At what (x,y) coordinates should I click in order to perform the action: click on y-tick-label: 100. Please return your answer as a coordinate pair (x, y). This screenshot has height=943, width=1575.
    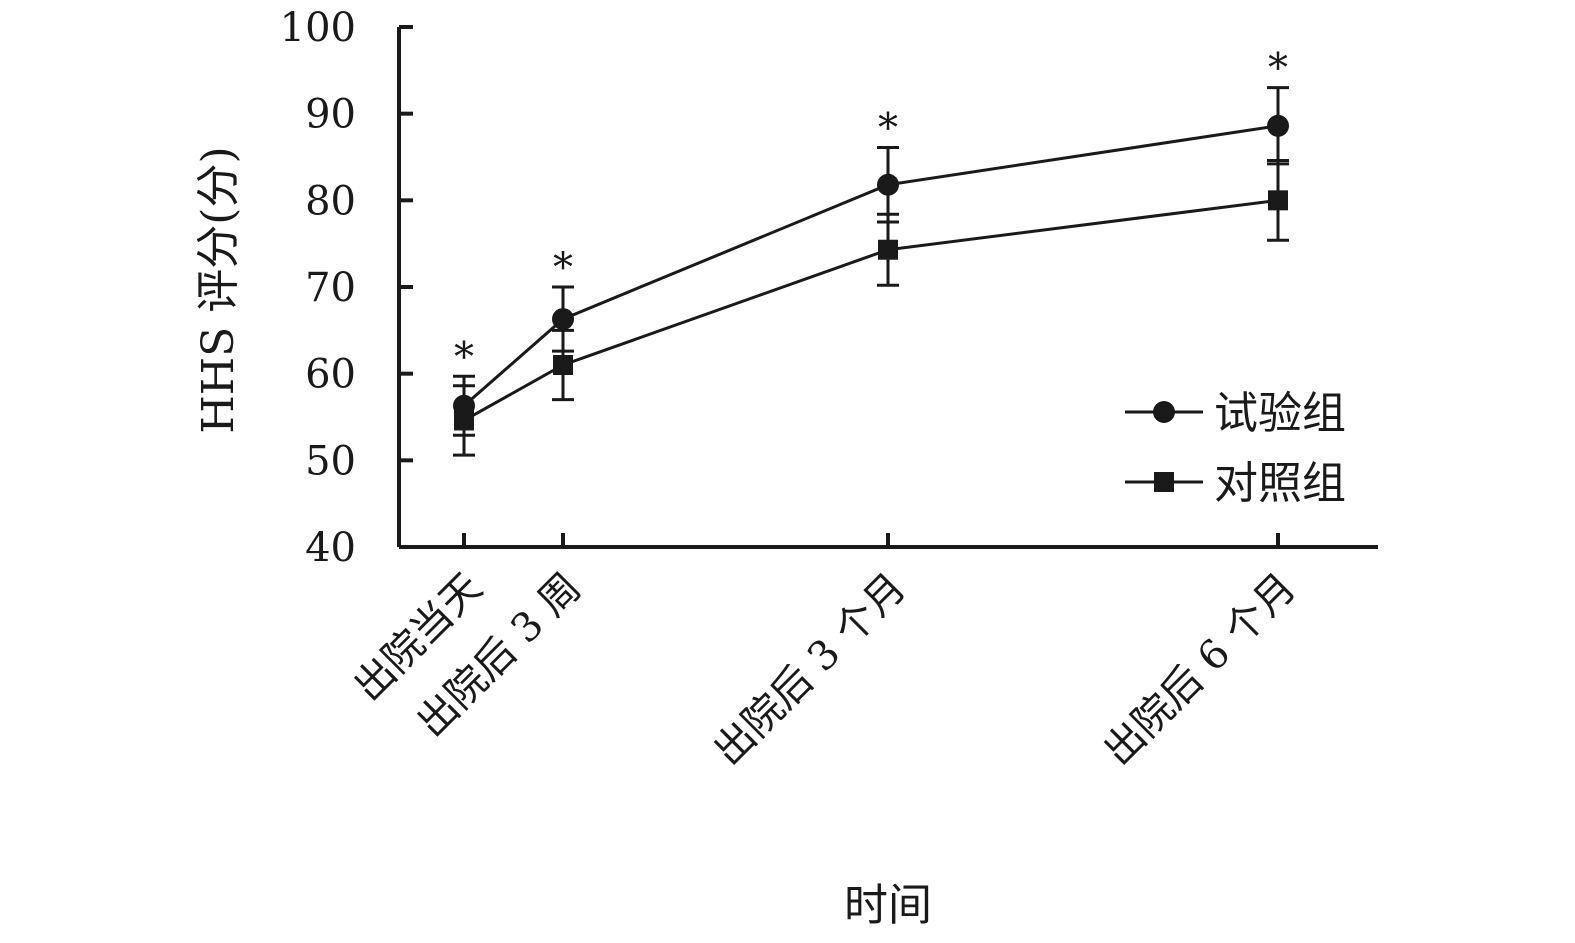
    Looking at the image, I should click on (318, 28).